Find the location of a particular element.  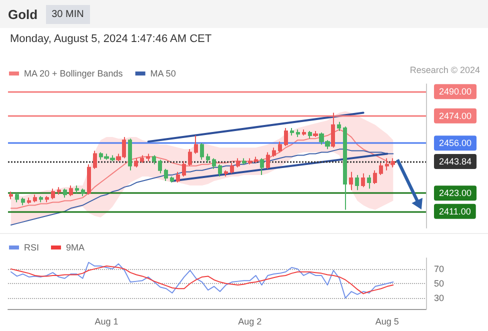

y-tick-label: 2490.00 is located at coordinates (455, 91).